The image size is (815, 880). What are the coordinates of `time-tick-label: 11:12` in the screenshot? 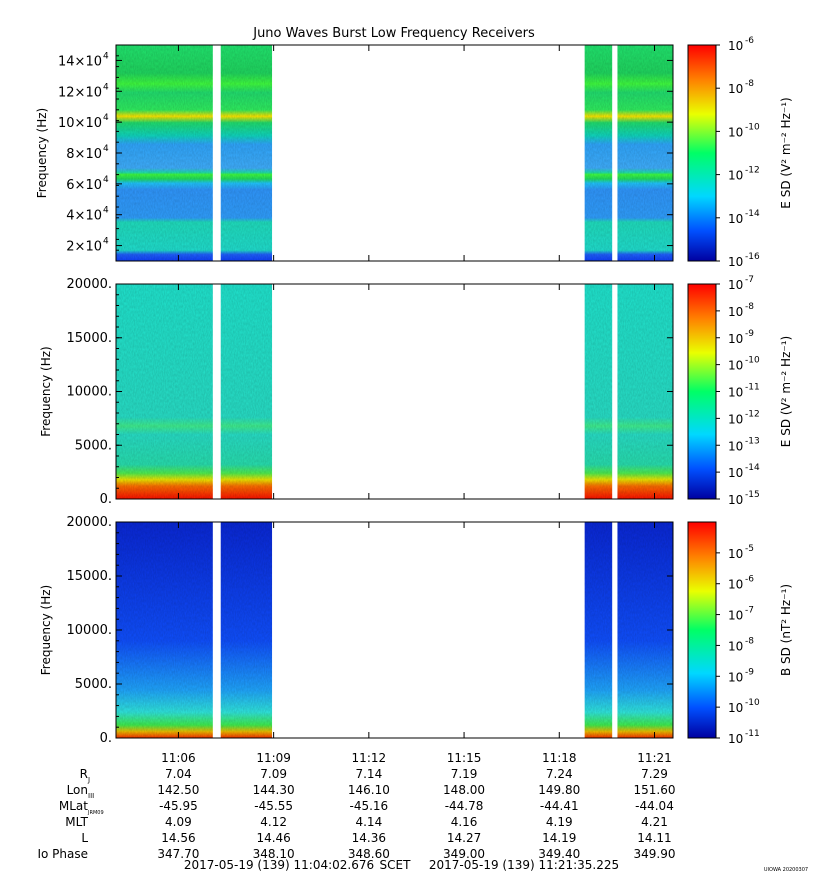 It's located at (369, 758).